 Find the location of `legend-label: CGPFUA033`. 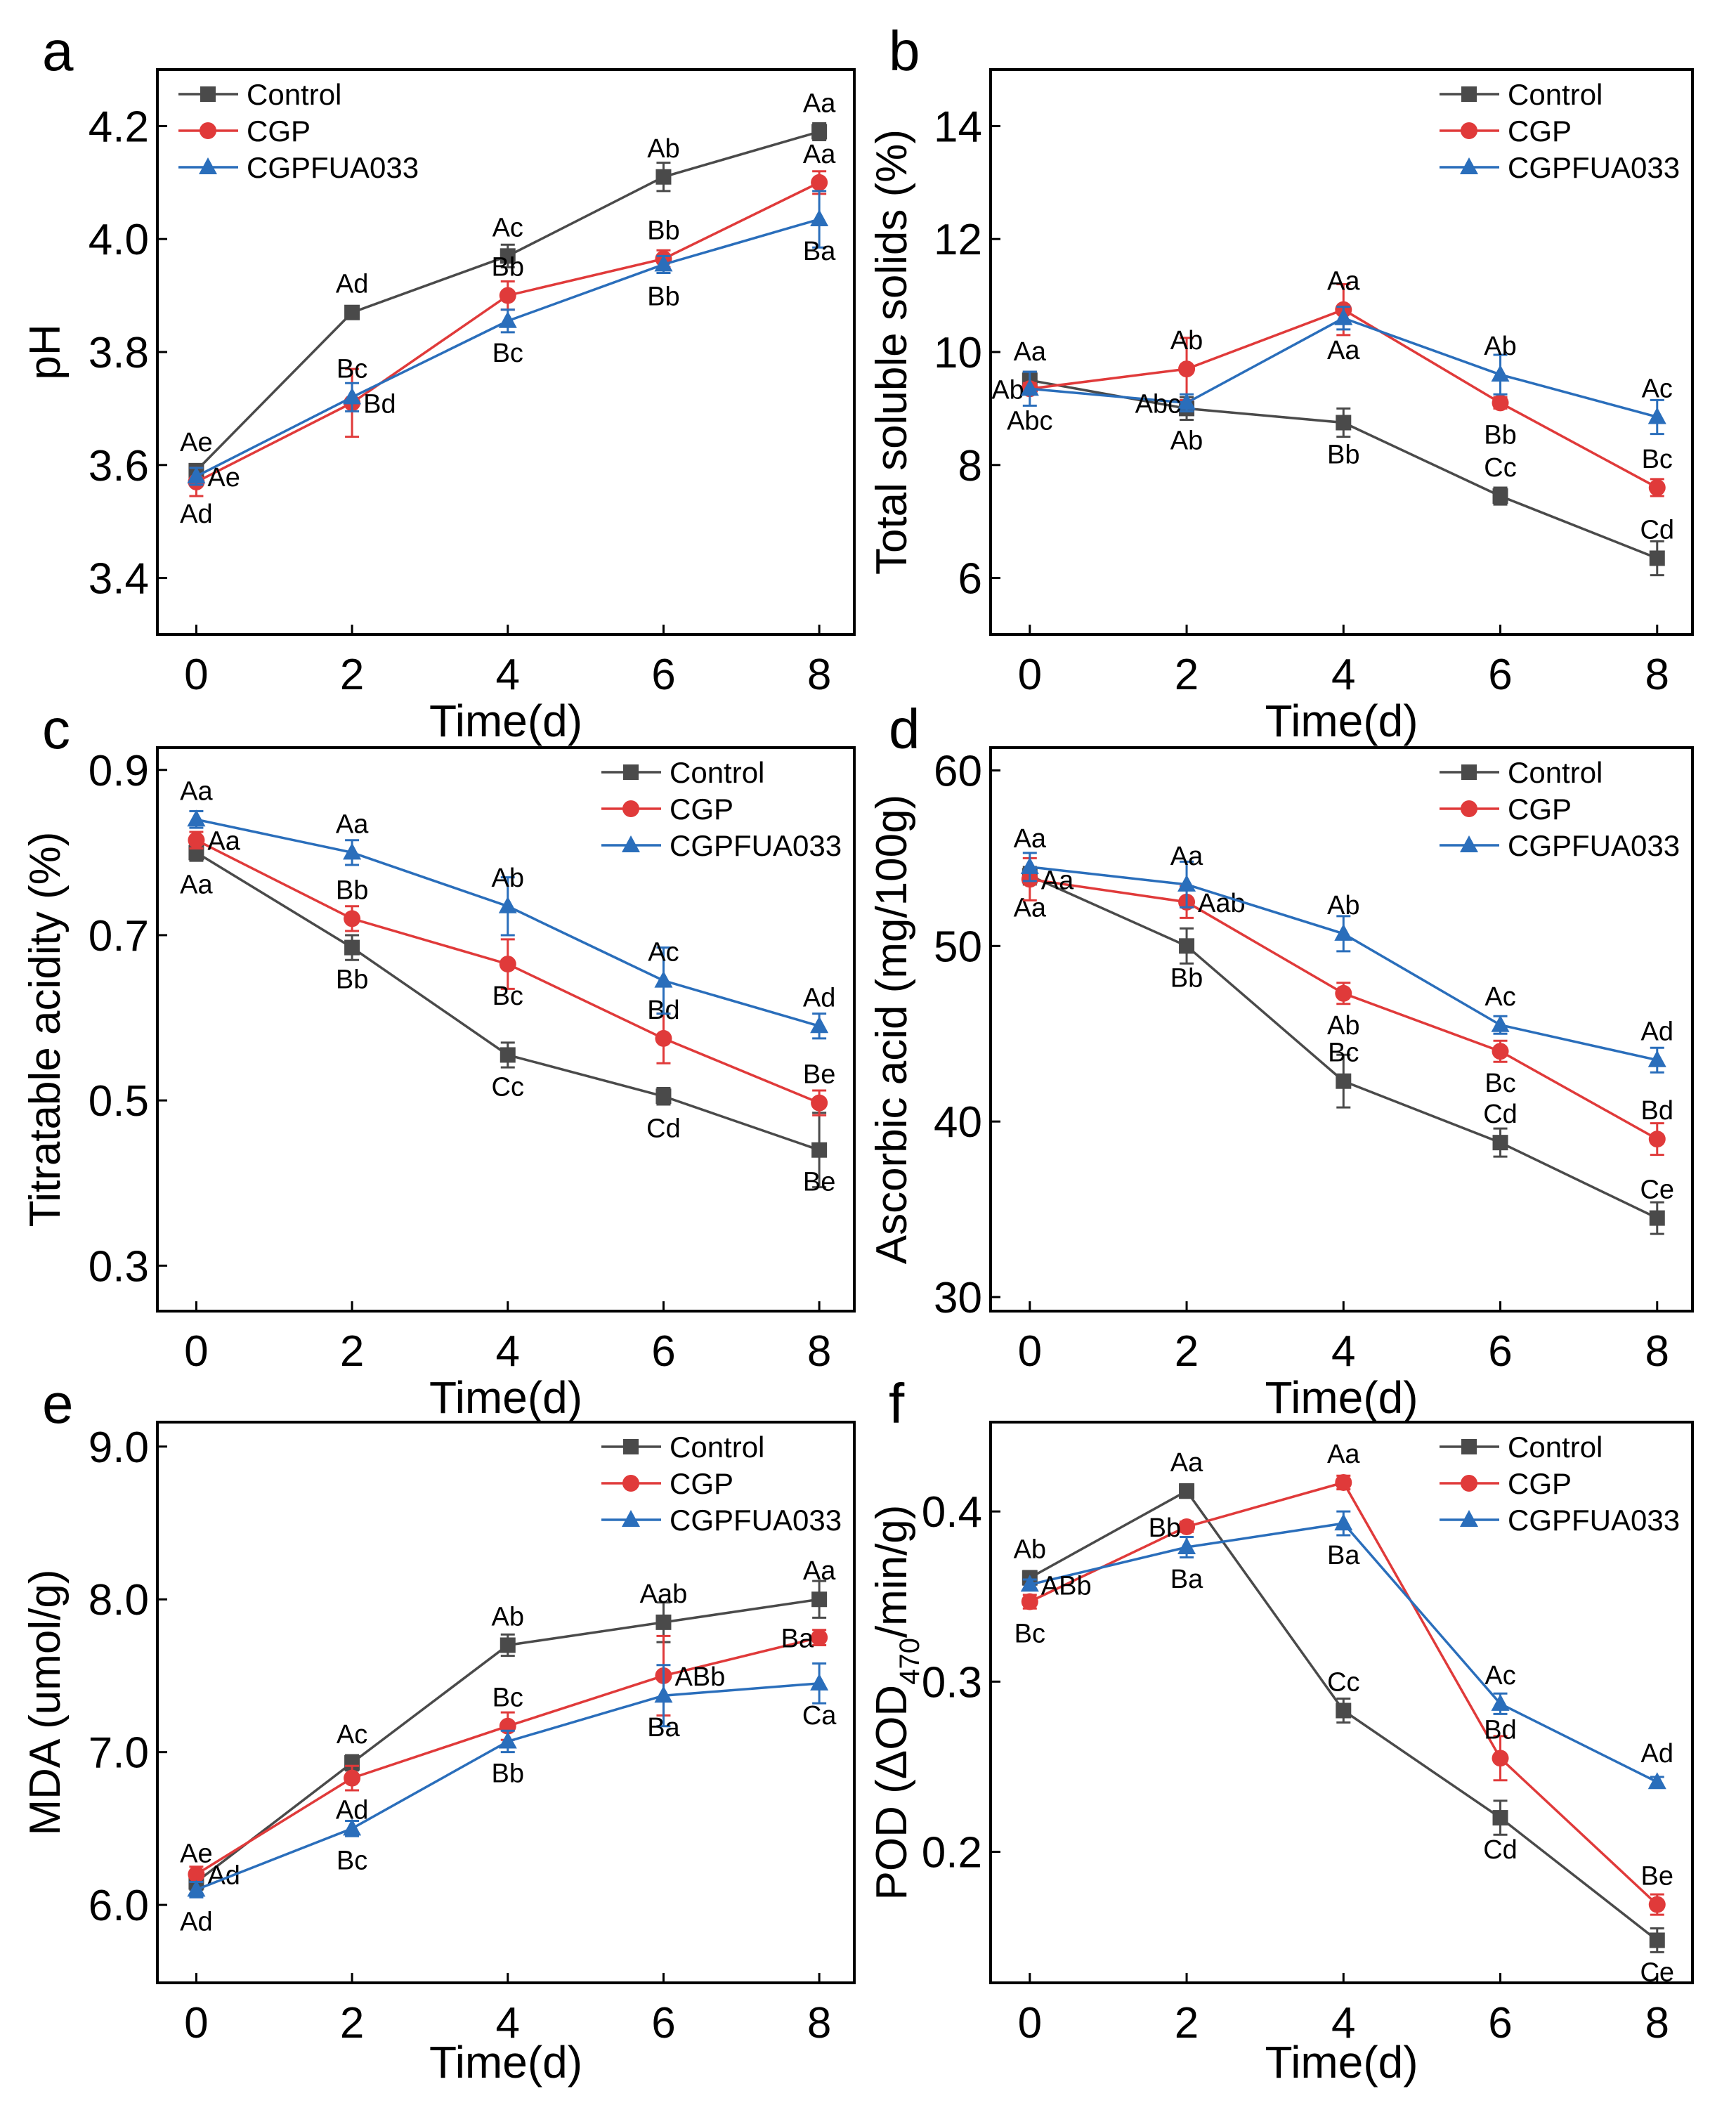

legend-label: CGPFUA033 is located at coordinates (333, 167).